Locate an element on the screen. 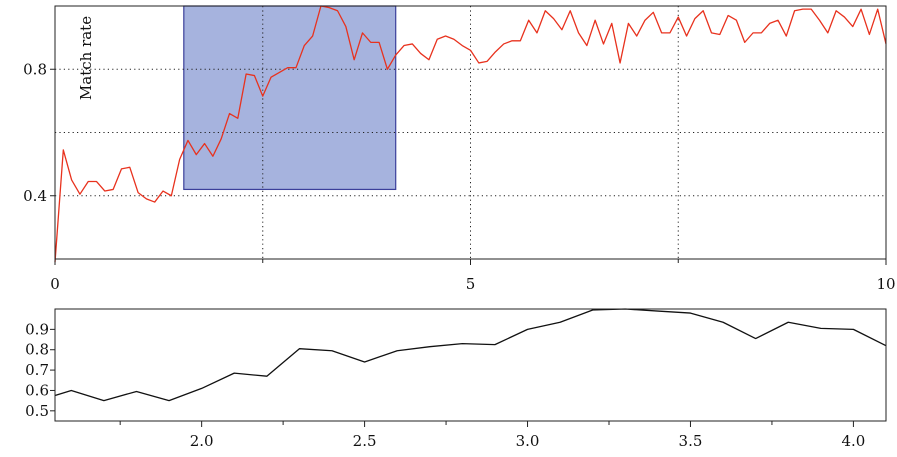 This screenshot has height=457, width=897. x-tick-label: 2.0 is located at coordinates (202, 441).